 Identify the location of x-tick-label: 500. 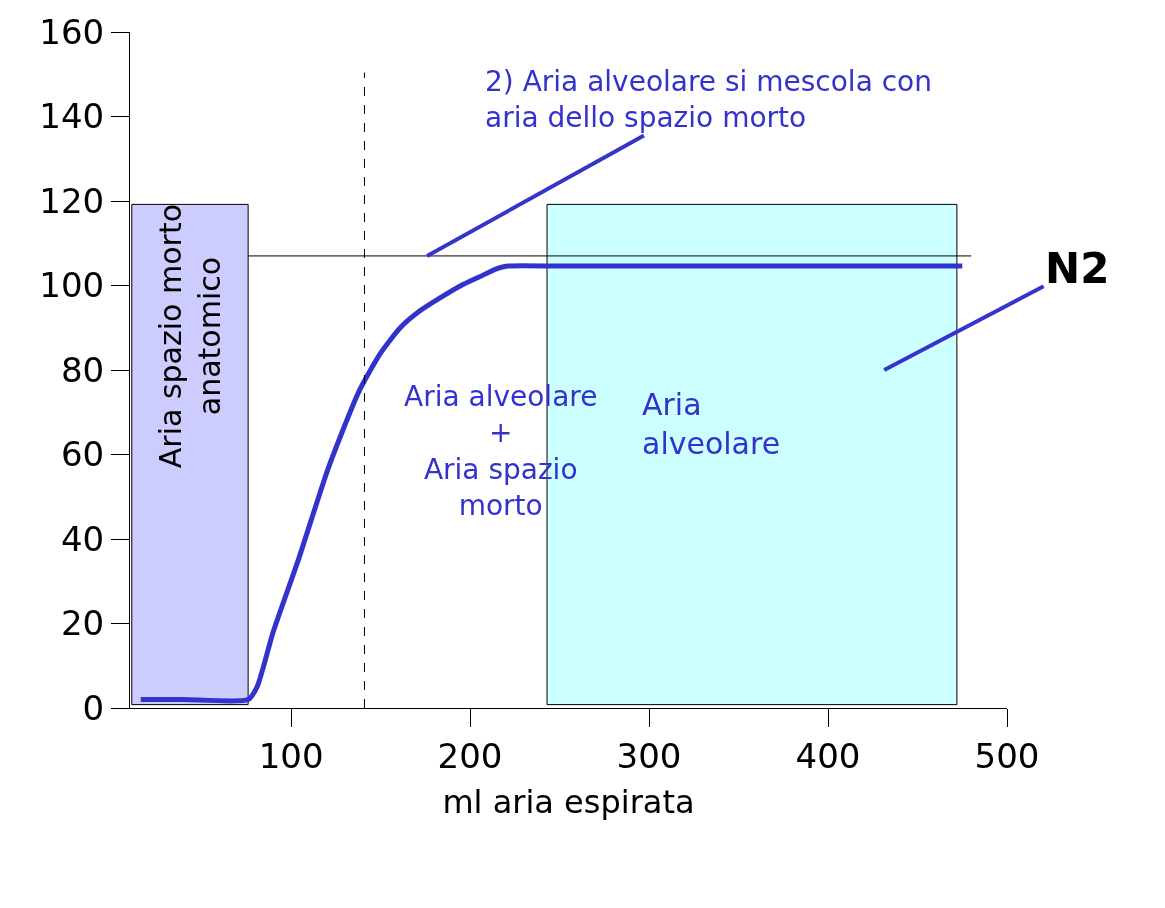
(1007, 755).